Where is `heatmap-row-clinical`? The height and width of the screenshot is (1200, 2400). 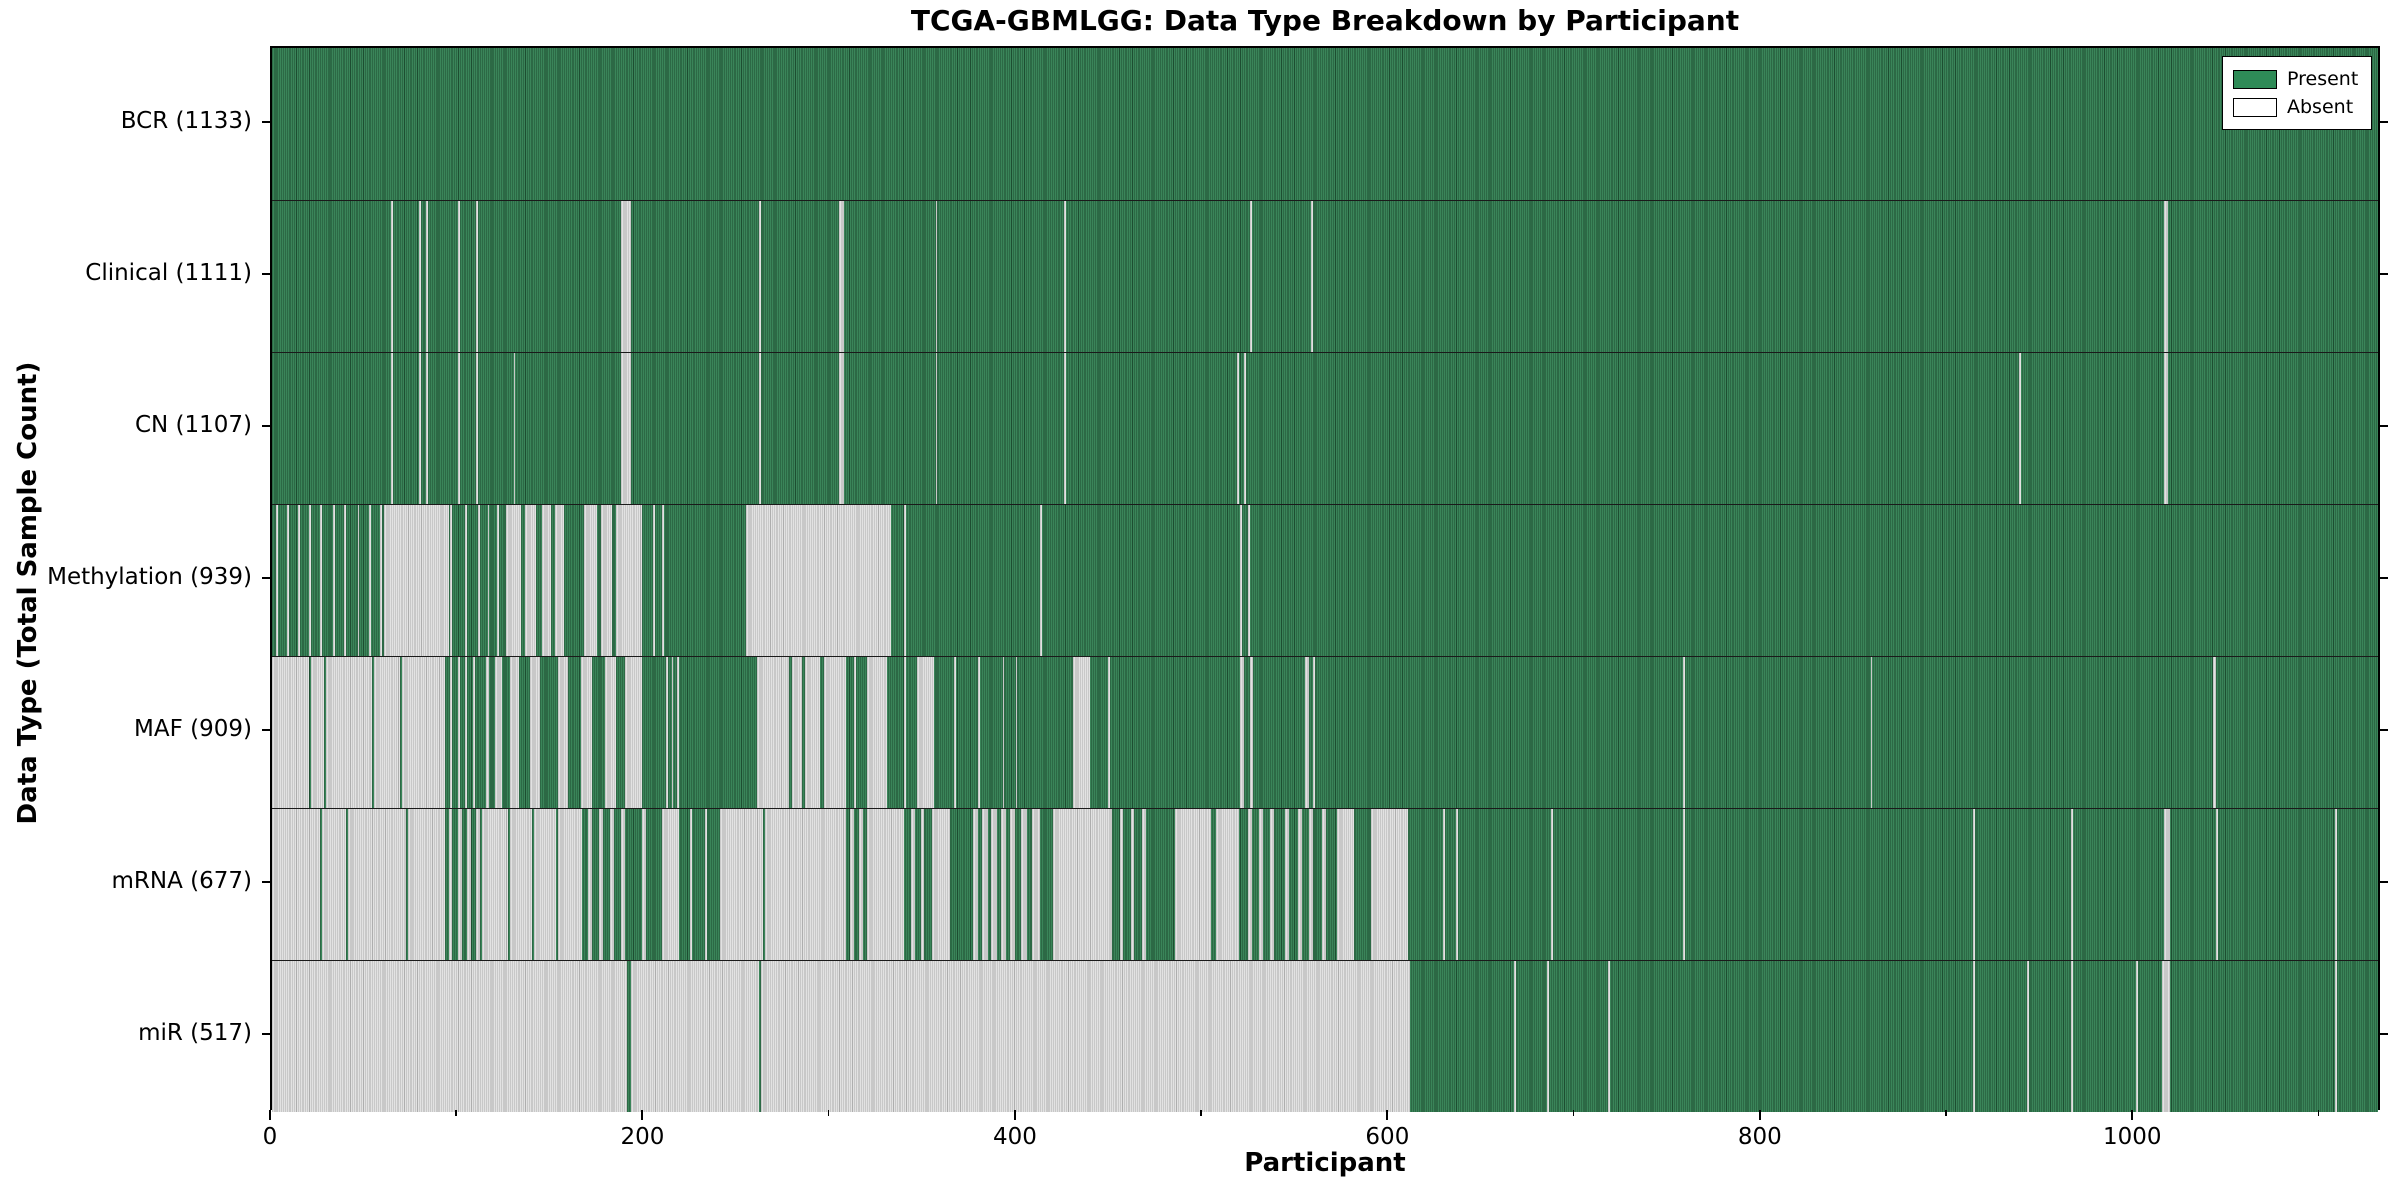
heatmap-row-clinical is located at coordinates (1325, 276).